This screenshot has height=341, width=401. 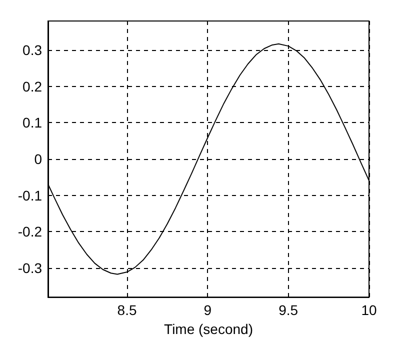 I want to click on x-tick-label: 10, so click(x=369, y=310).